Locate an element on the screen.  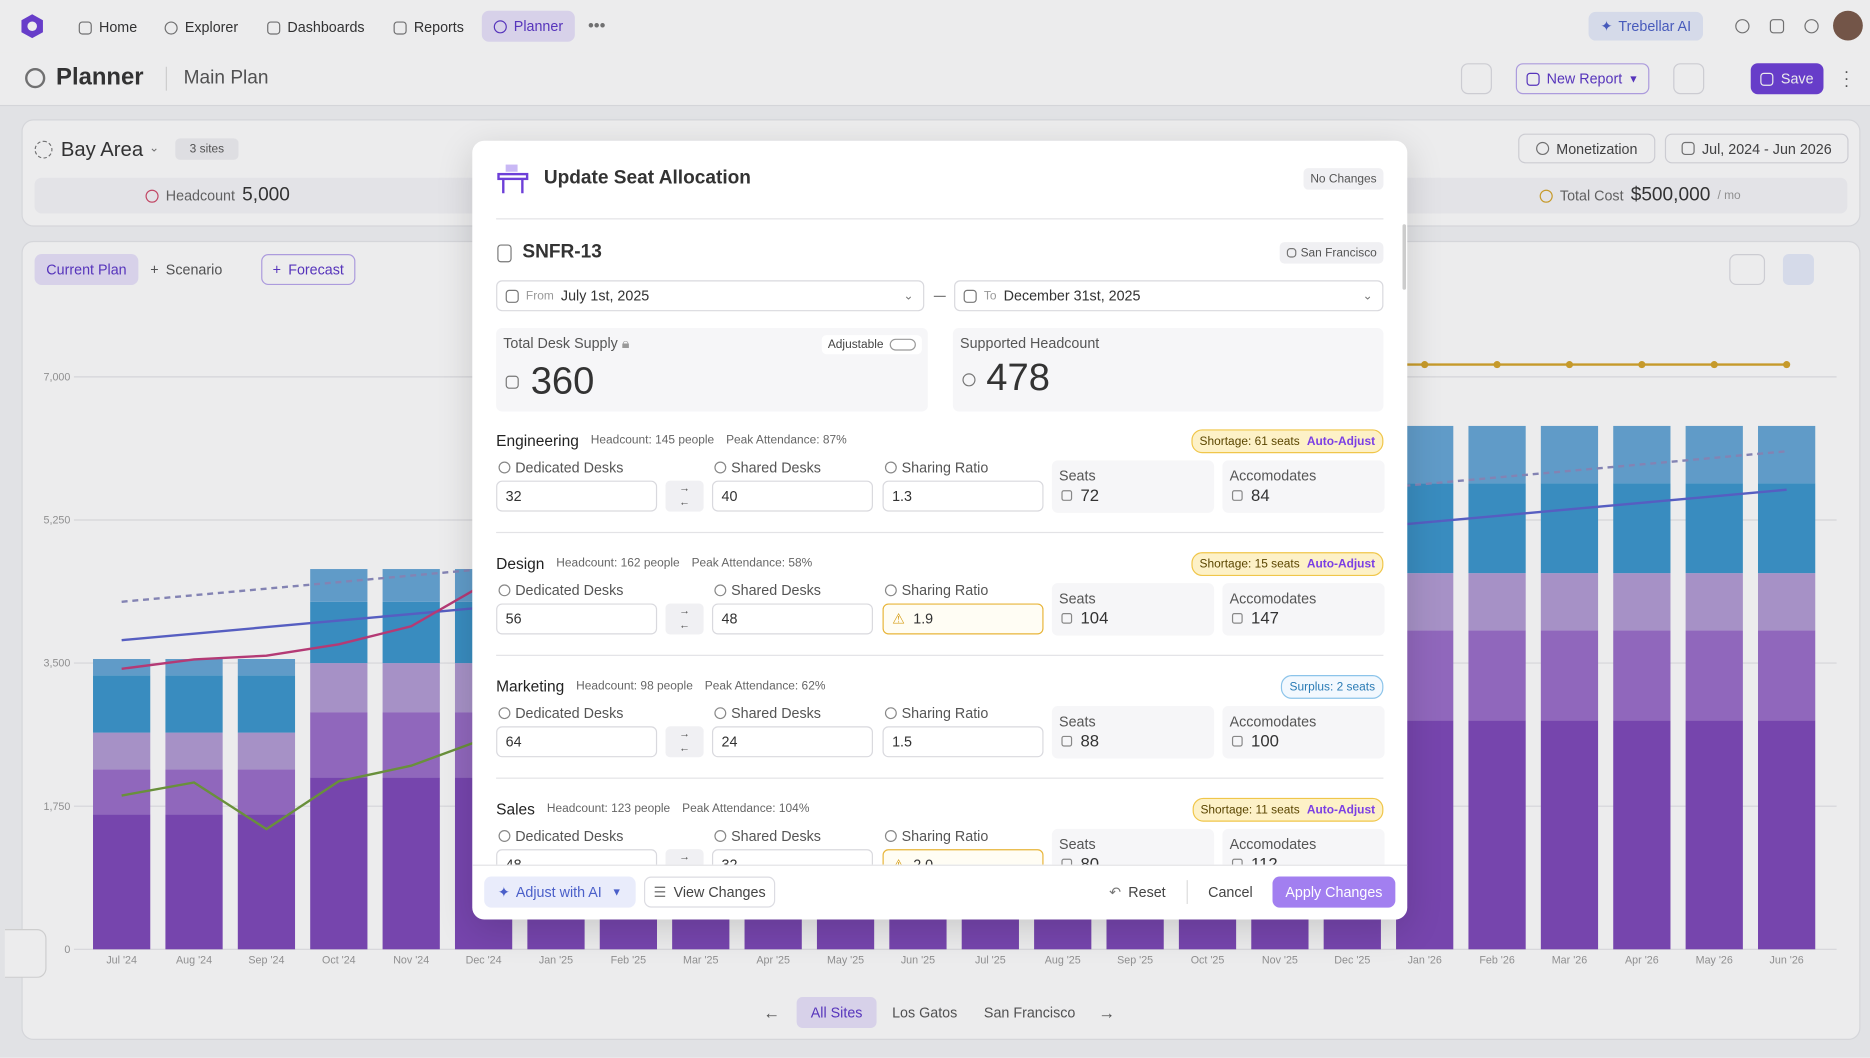
x-tick-label: Mar '26 is located at coordinates (1569, 961).